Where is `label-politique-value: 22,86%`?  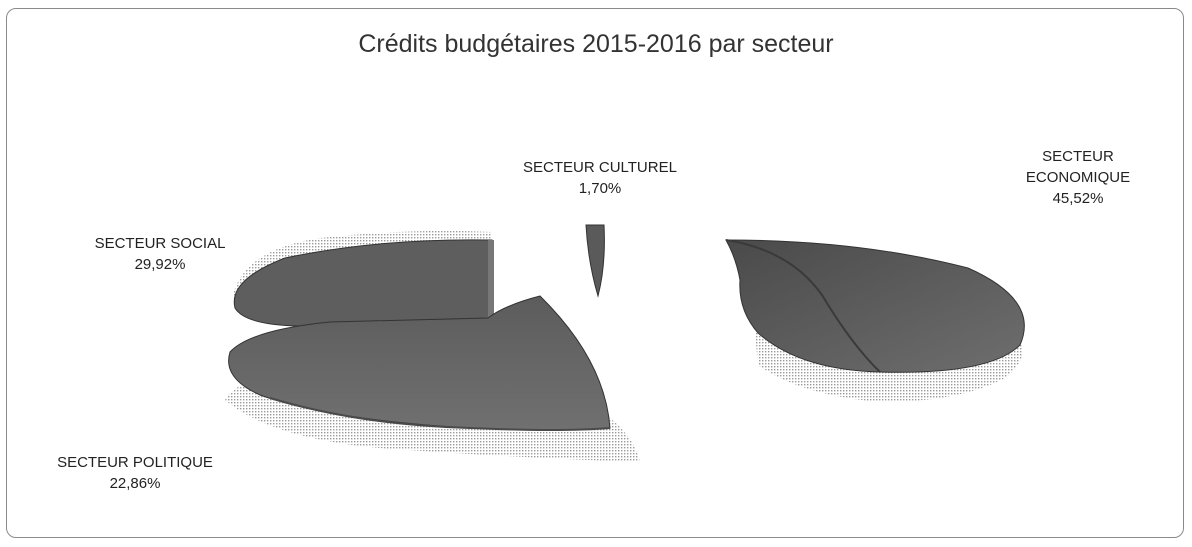 label-politique-value: 22,86% is located at coordinates (135, 483).